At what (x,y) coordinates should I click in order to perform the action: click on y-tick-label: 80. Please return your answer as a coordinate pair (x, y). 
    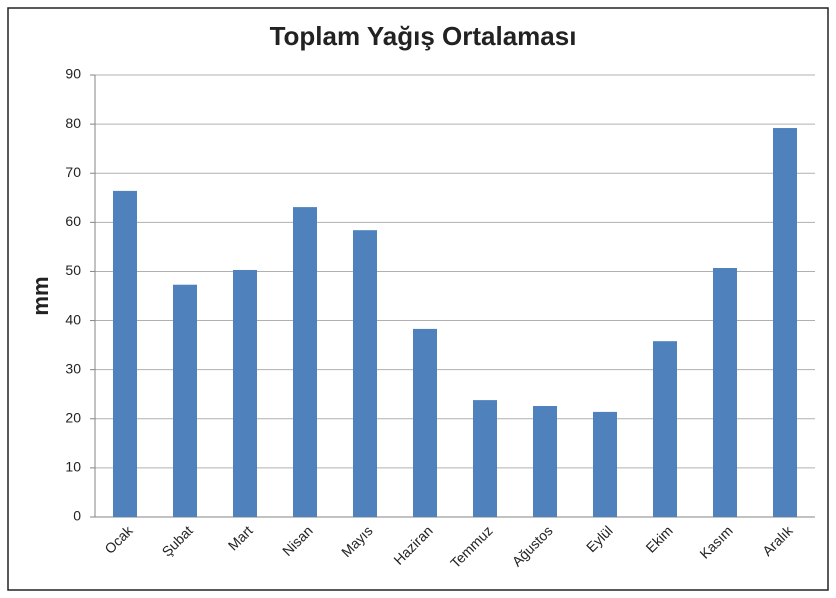
    Looking at the image, I should click on (73, 123).